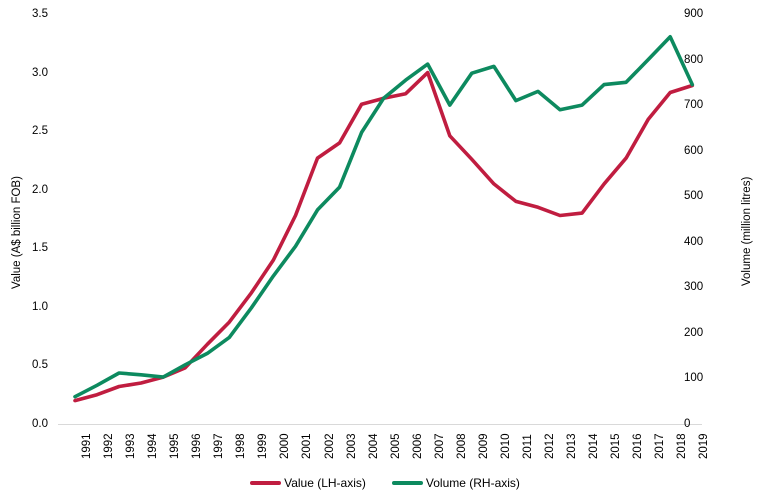 This screenshot has width=770, height=503. I want to click on right-axis-tick: 700, so click(694, 105).